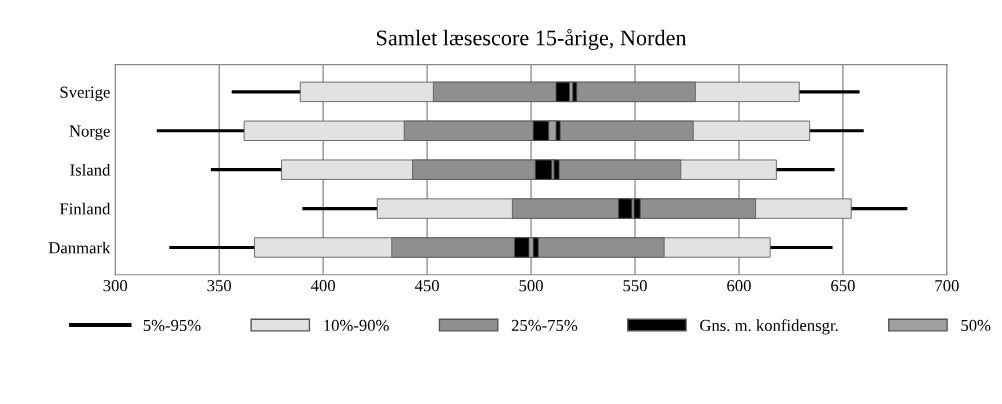 The image size is (1002, 404). What do you see at coordinates (843, 286) in the screenshot?
I see `x-tick-label: 650` at bounding box center [843, 286].